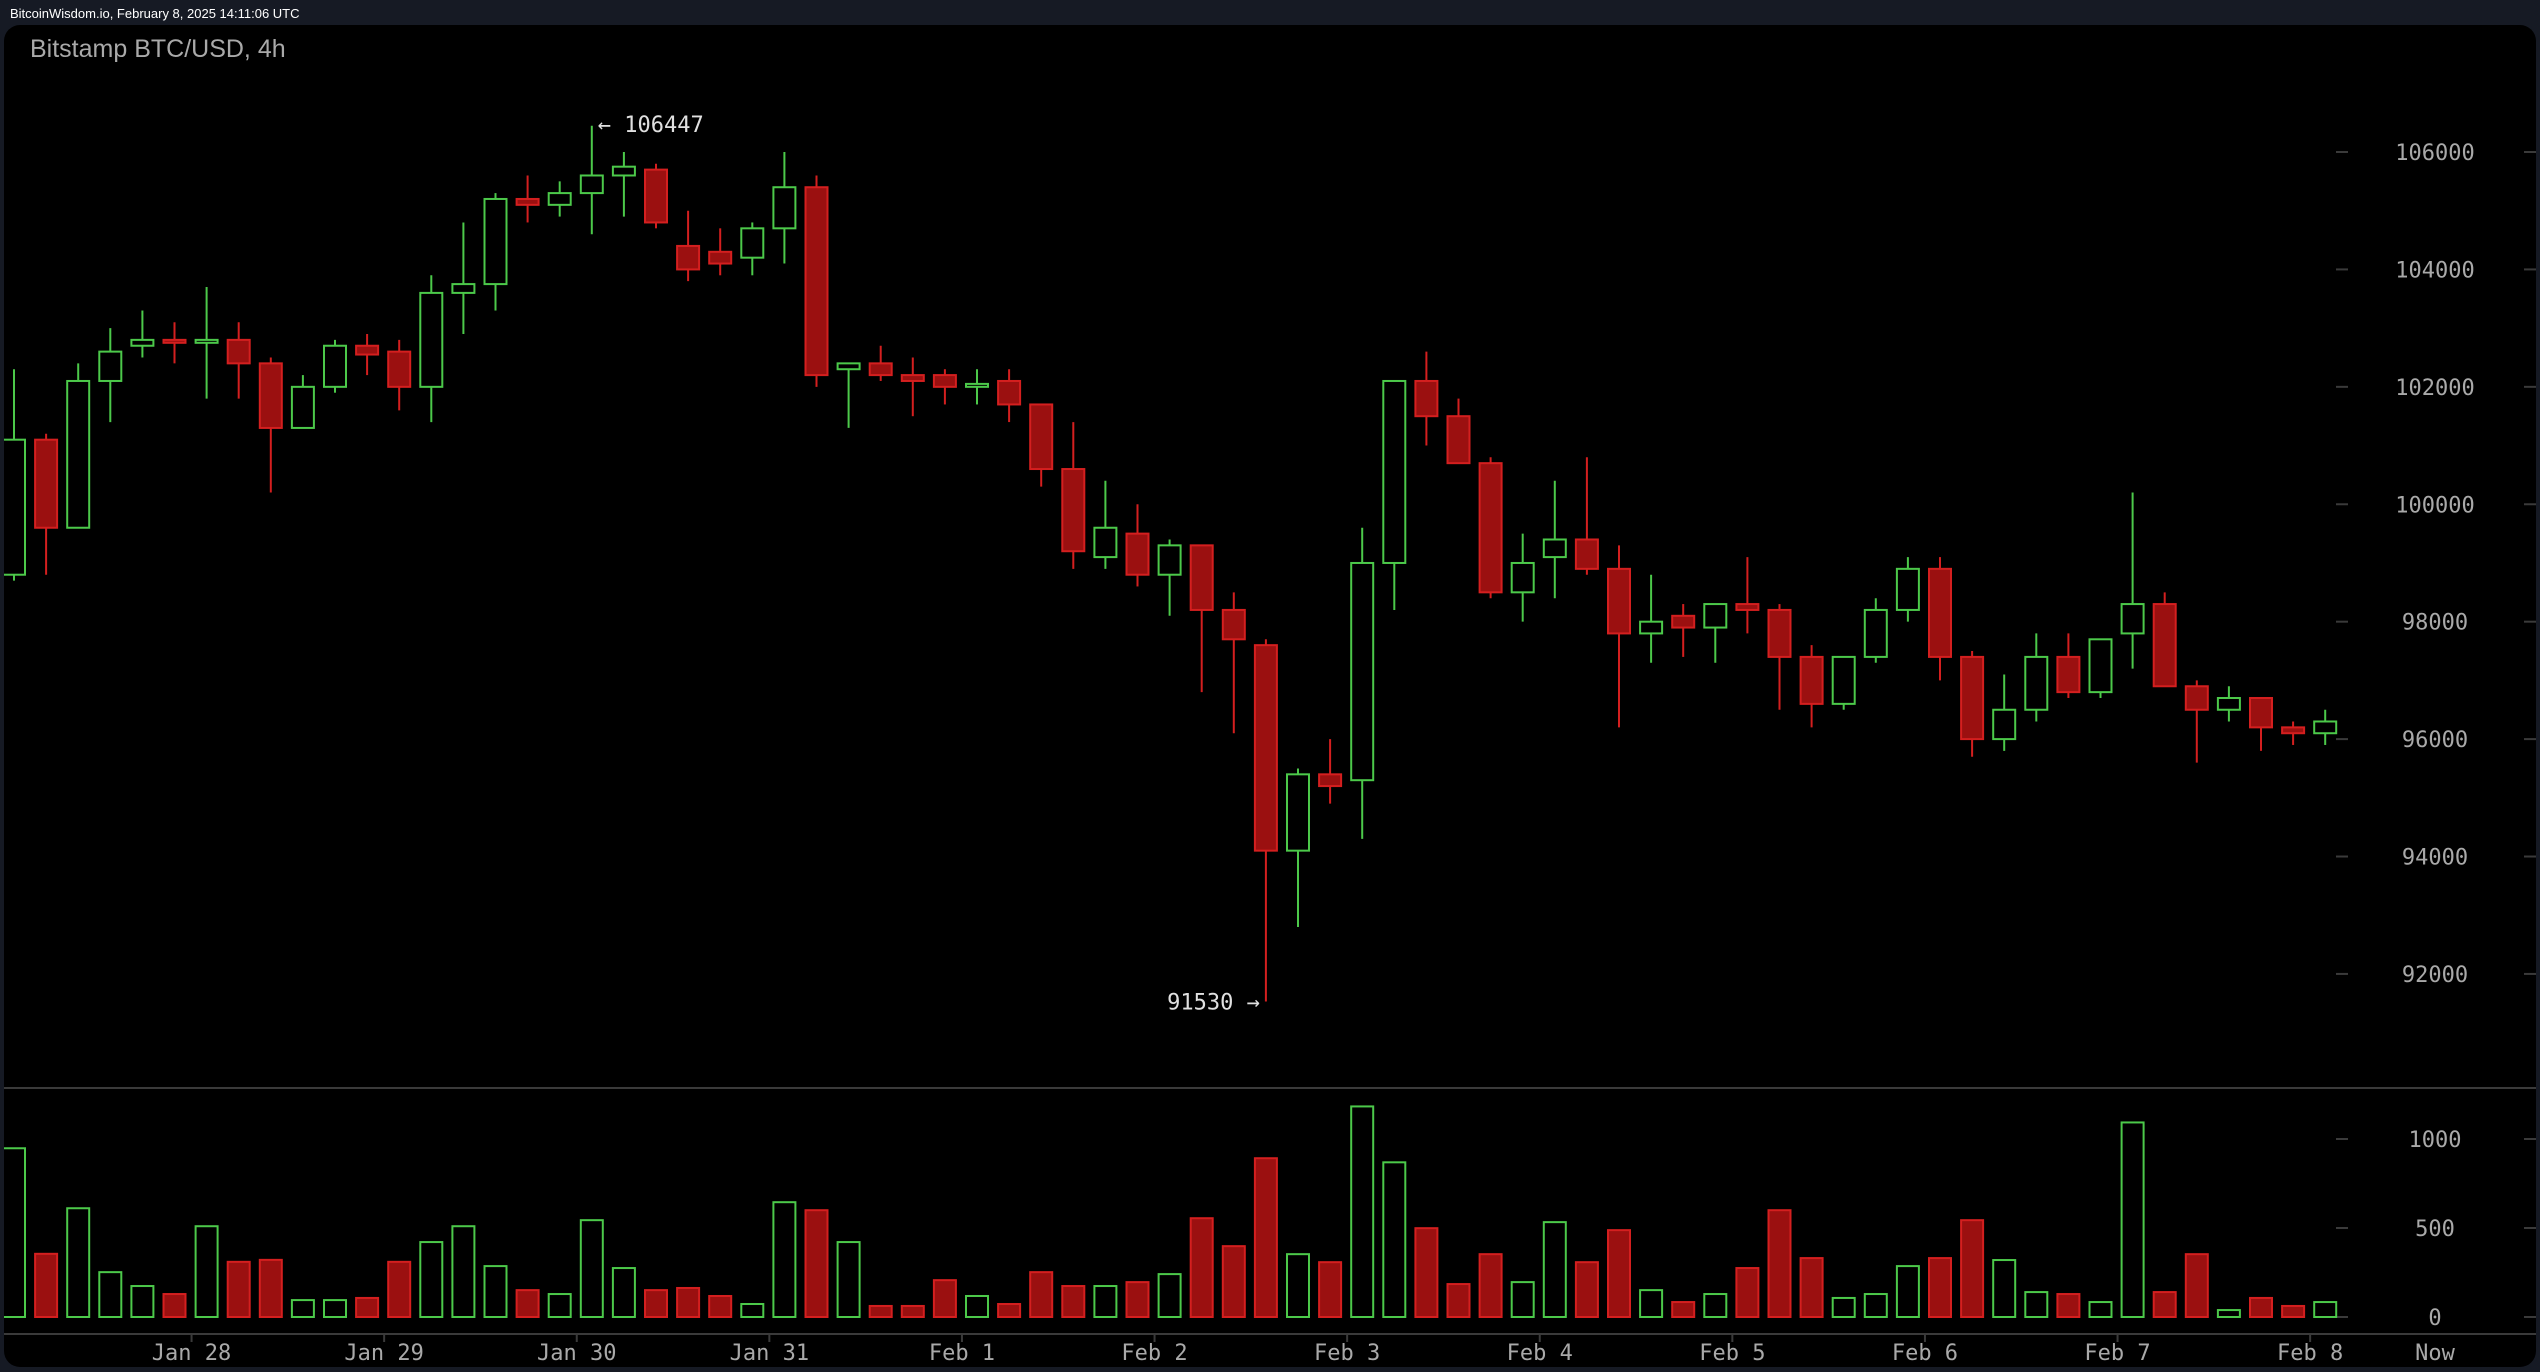 The height and width of the screenshot is (1372, 2540). I want to click on volume-axis: 0 500 1000, so click(2436, 1229).